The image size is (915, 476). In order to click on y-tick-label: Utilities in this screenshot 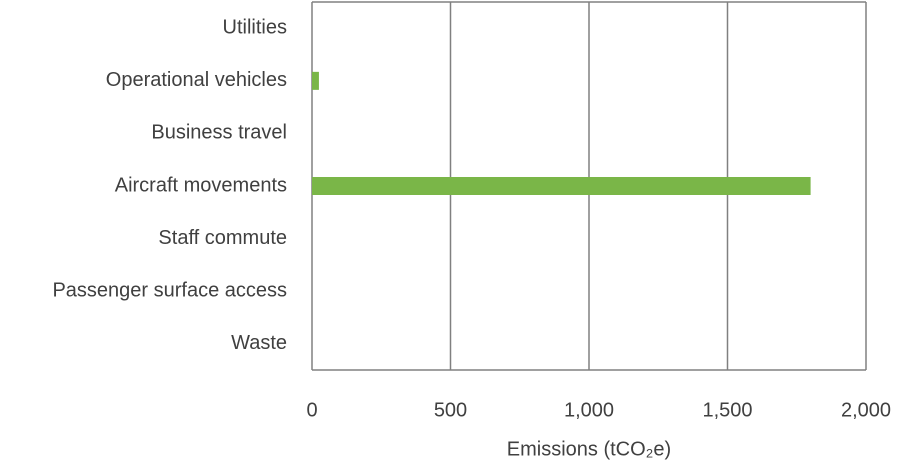, I will do `click(255, 28)`.